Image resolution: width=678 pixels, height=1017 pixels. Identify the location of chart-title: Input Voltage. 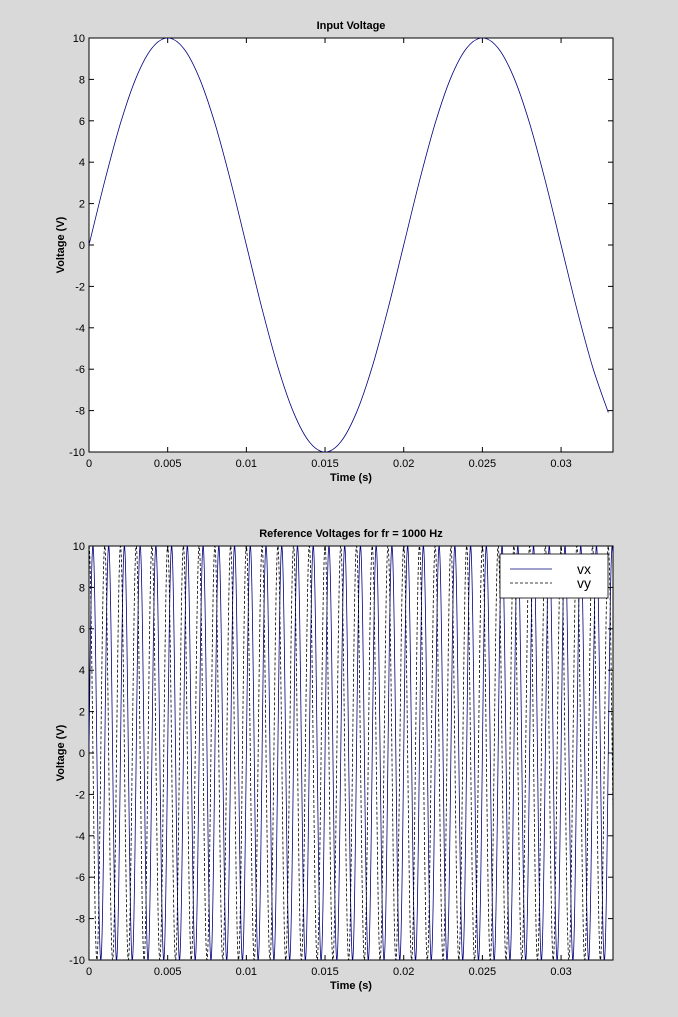
(351, 26).